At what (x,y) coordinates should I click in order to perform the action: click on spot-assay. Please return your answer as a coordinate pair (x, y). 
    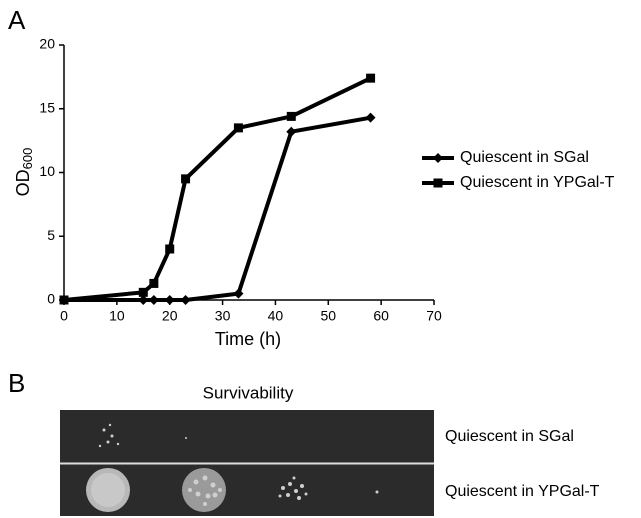
    Looking at the image, I should click on (247, 463).